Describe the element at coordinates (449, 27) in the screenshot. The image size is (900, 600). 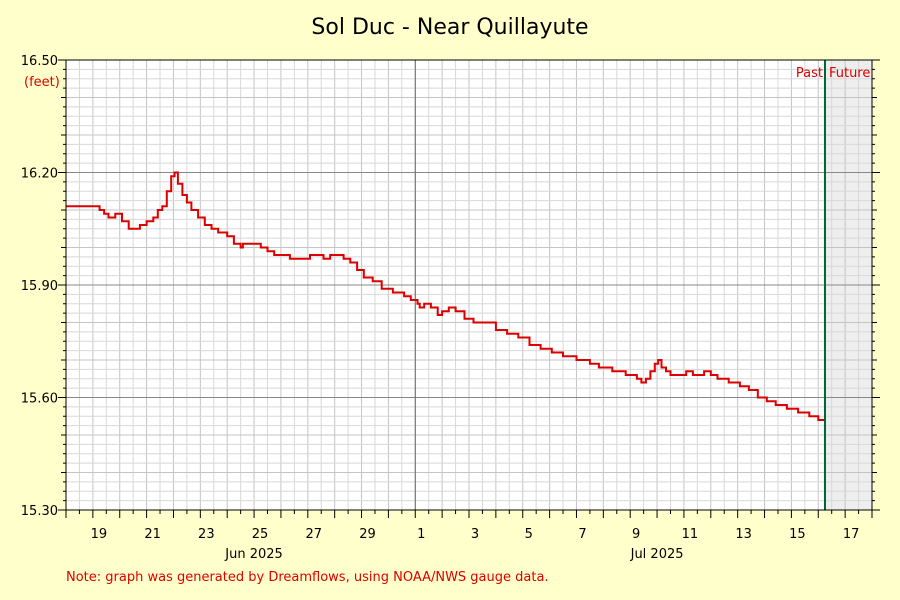
I see `chart-title: Sol Duc - Near Quillayute` at that location.